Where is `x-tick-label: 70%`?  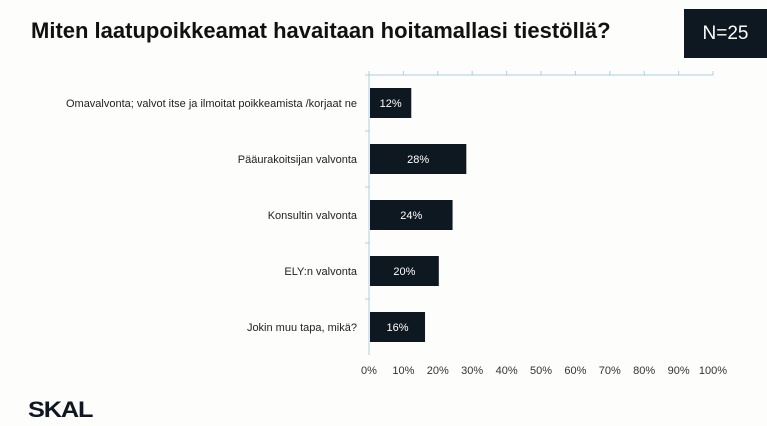
x-tick-label: 70% is located at coordinates (610, 371).